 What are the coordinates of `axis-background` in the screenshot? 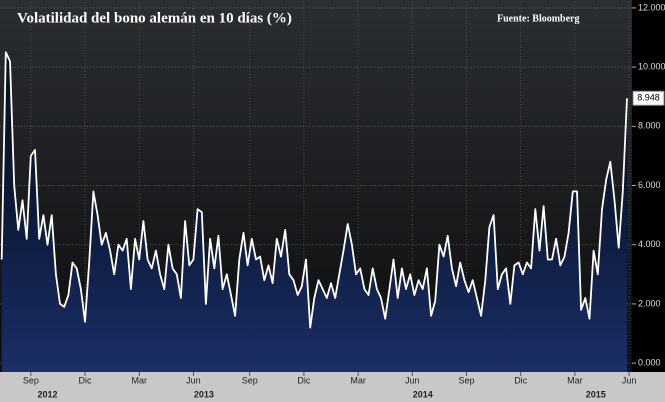 It's located at (648, 186).